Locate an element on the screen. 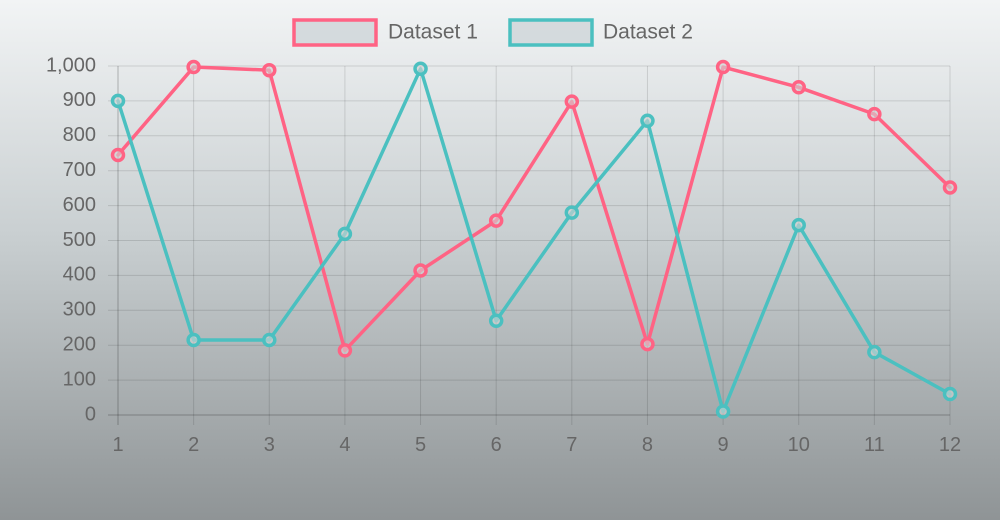 The image size is (1000, 520). legend-label: Dataset 1 is located at coordinates (433, 32).